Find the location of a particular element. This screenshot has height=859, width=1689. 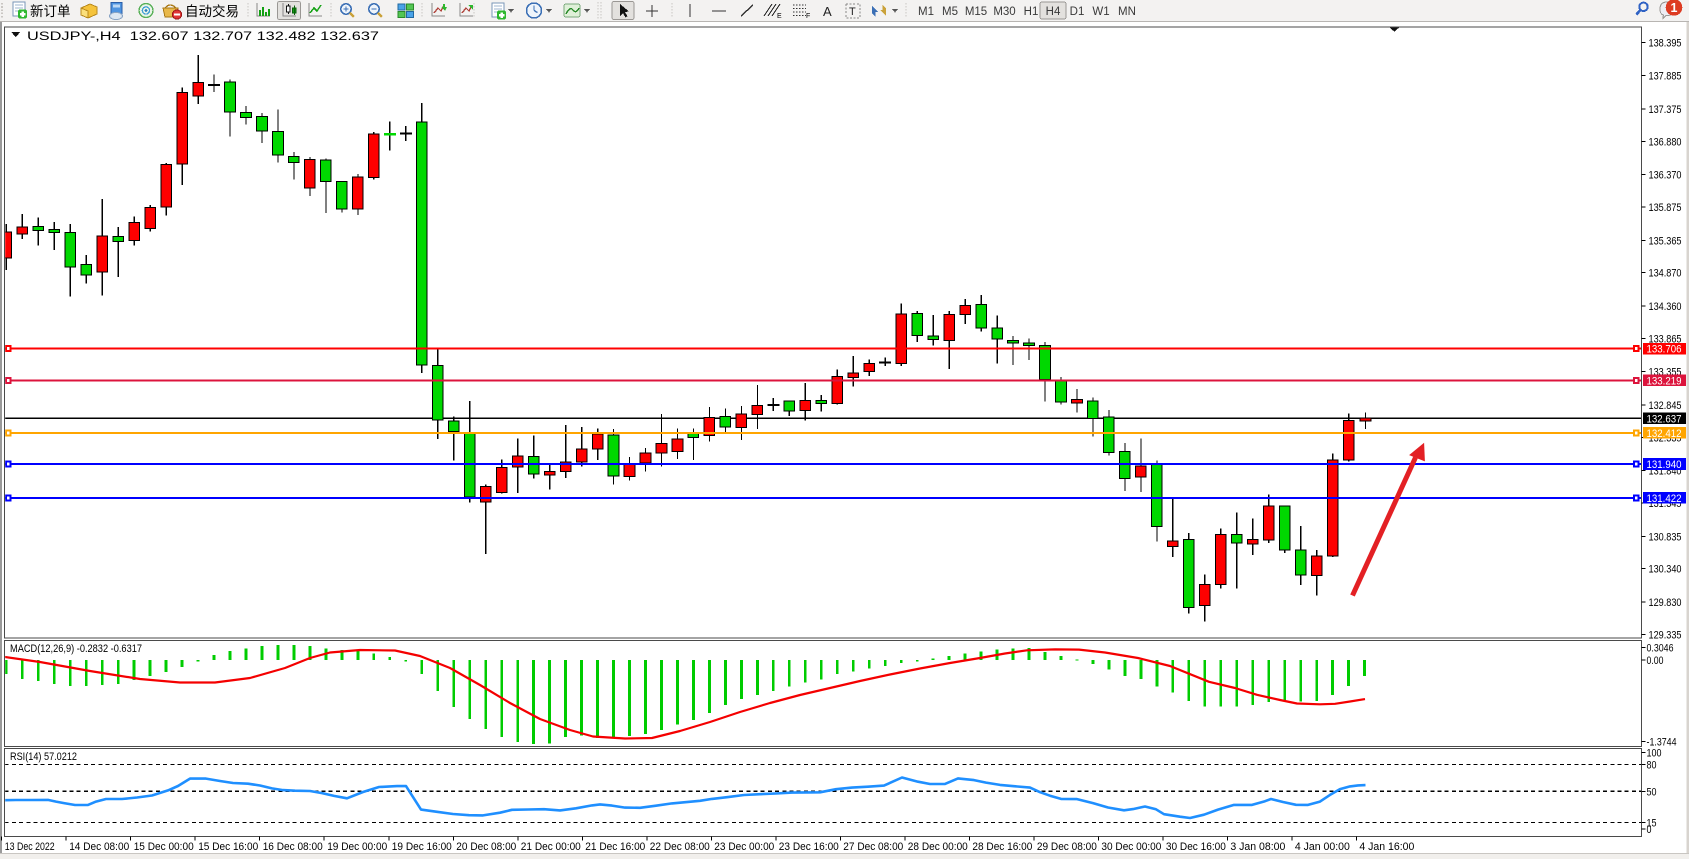

svg-text: 132.412 is located at coordinates (1664, 434).